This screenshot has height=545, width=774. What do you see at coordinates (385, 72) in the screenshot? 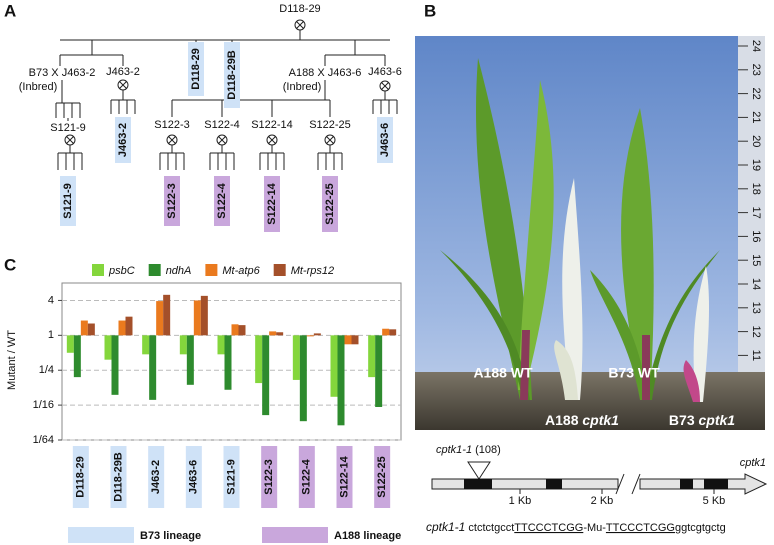
I see `node-label: J463-6` at bounding box center [385, 72].